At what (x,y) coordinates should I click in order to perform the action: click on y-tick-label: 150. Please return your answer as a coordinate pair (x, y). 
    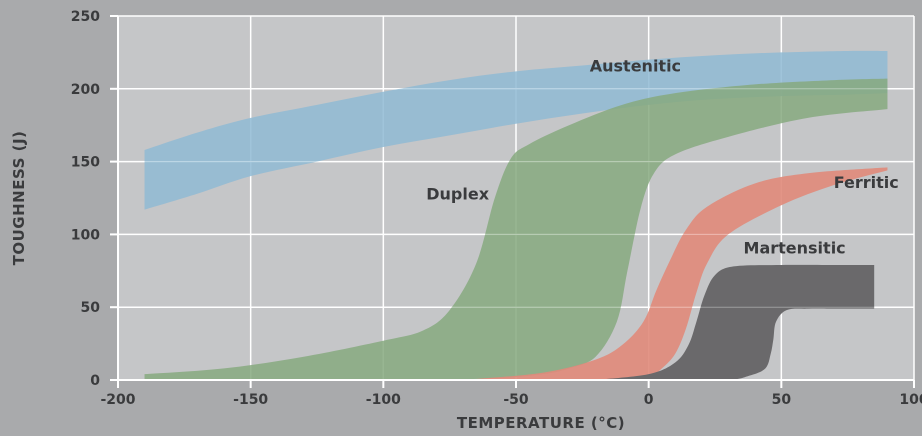
    Looking at the image, I should click on (85, 163).